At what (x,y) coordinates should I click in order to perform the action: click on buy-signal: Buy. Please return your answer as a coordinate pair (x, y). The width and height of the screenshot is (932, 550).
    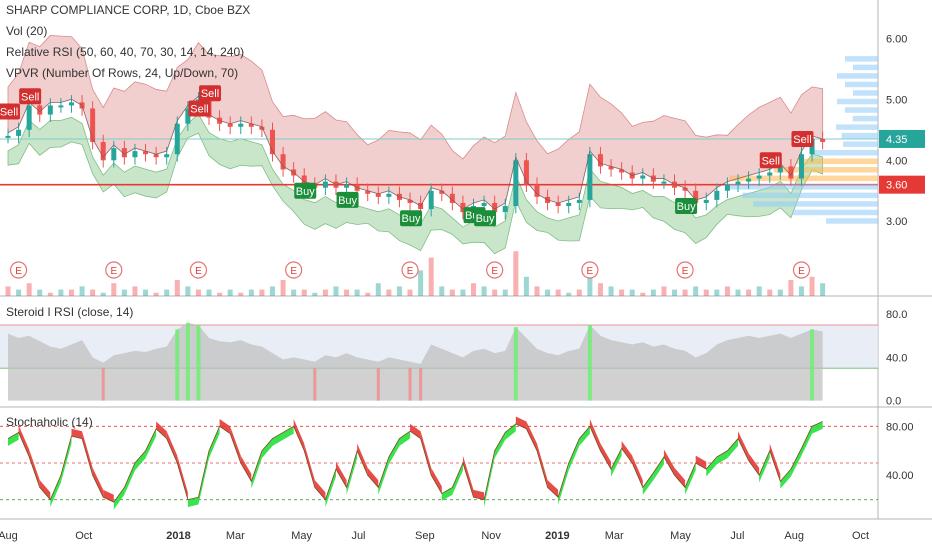
    Looking at the image, I should click on (686, 206).